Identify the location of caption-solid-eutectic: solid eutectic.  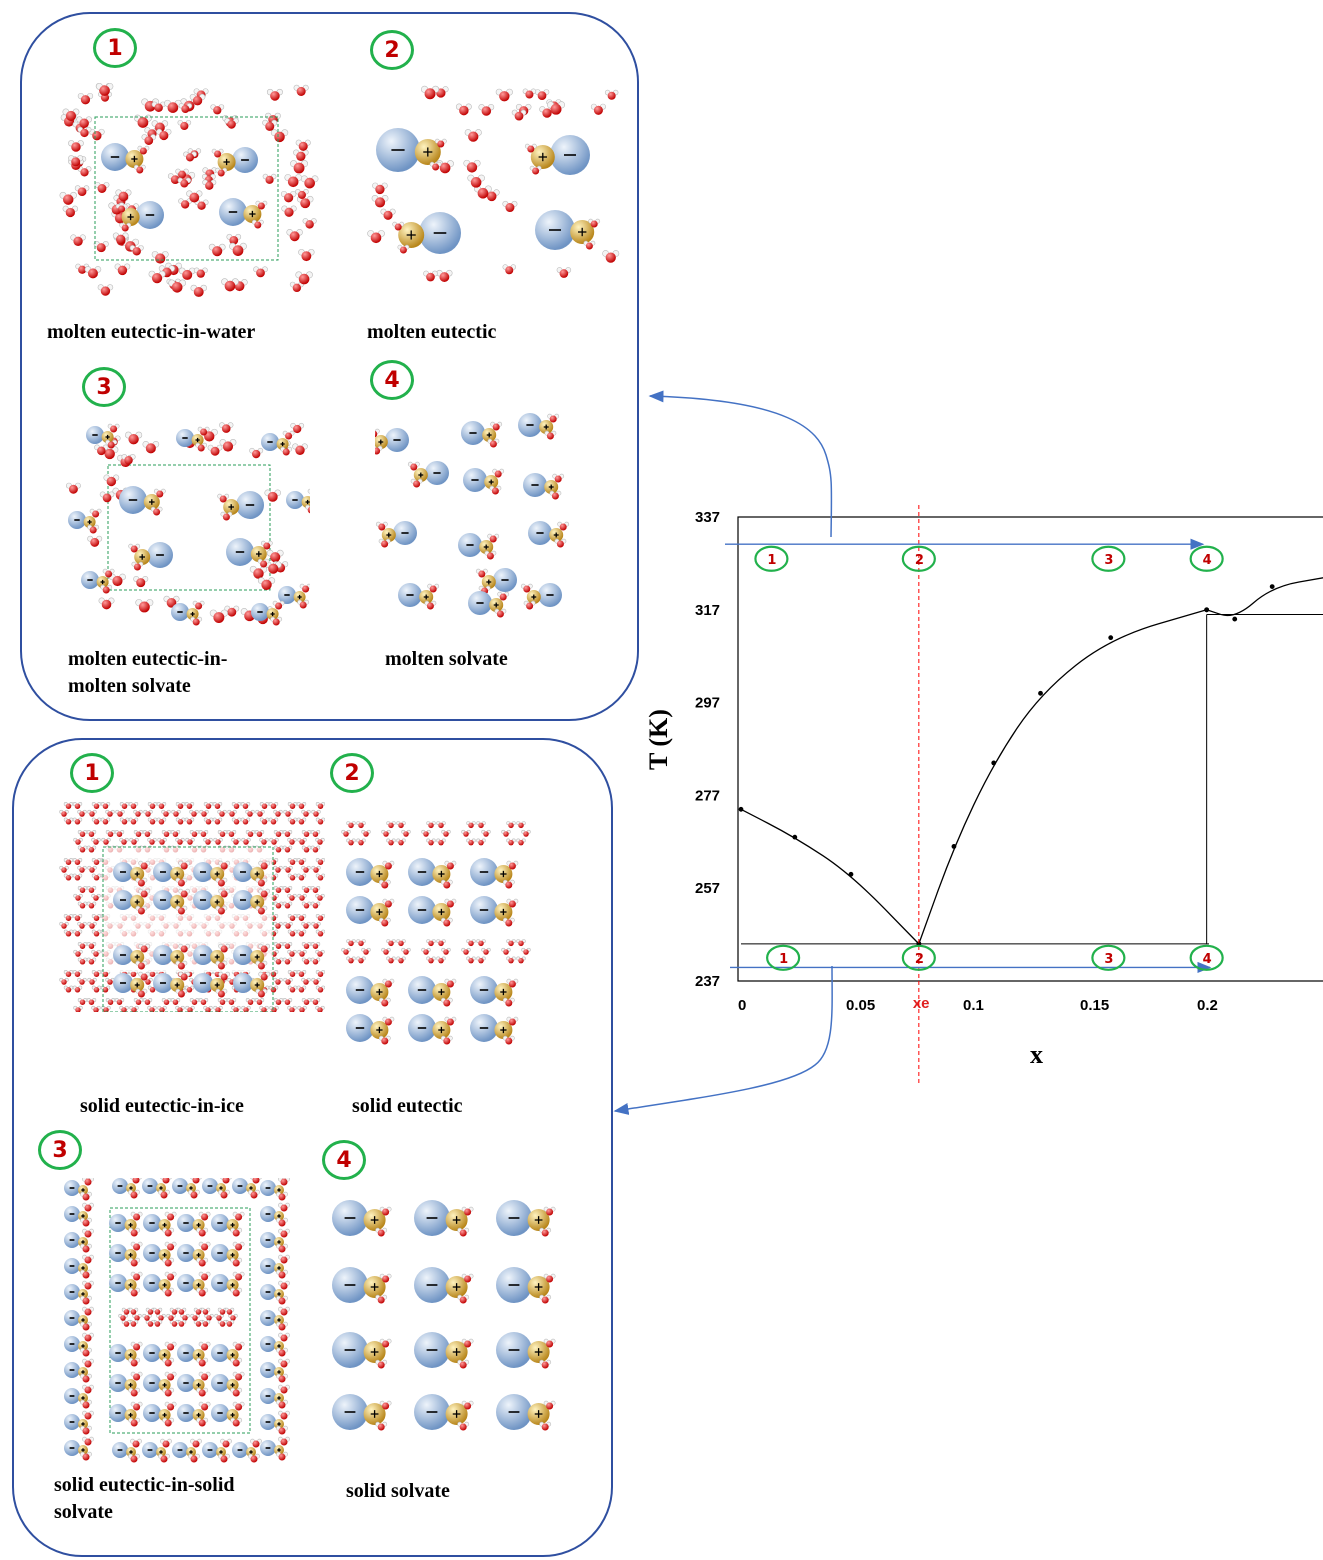
(407, 1106).